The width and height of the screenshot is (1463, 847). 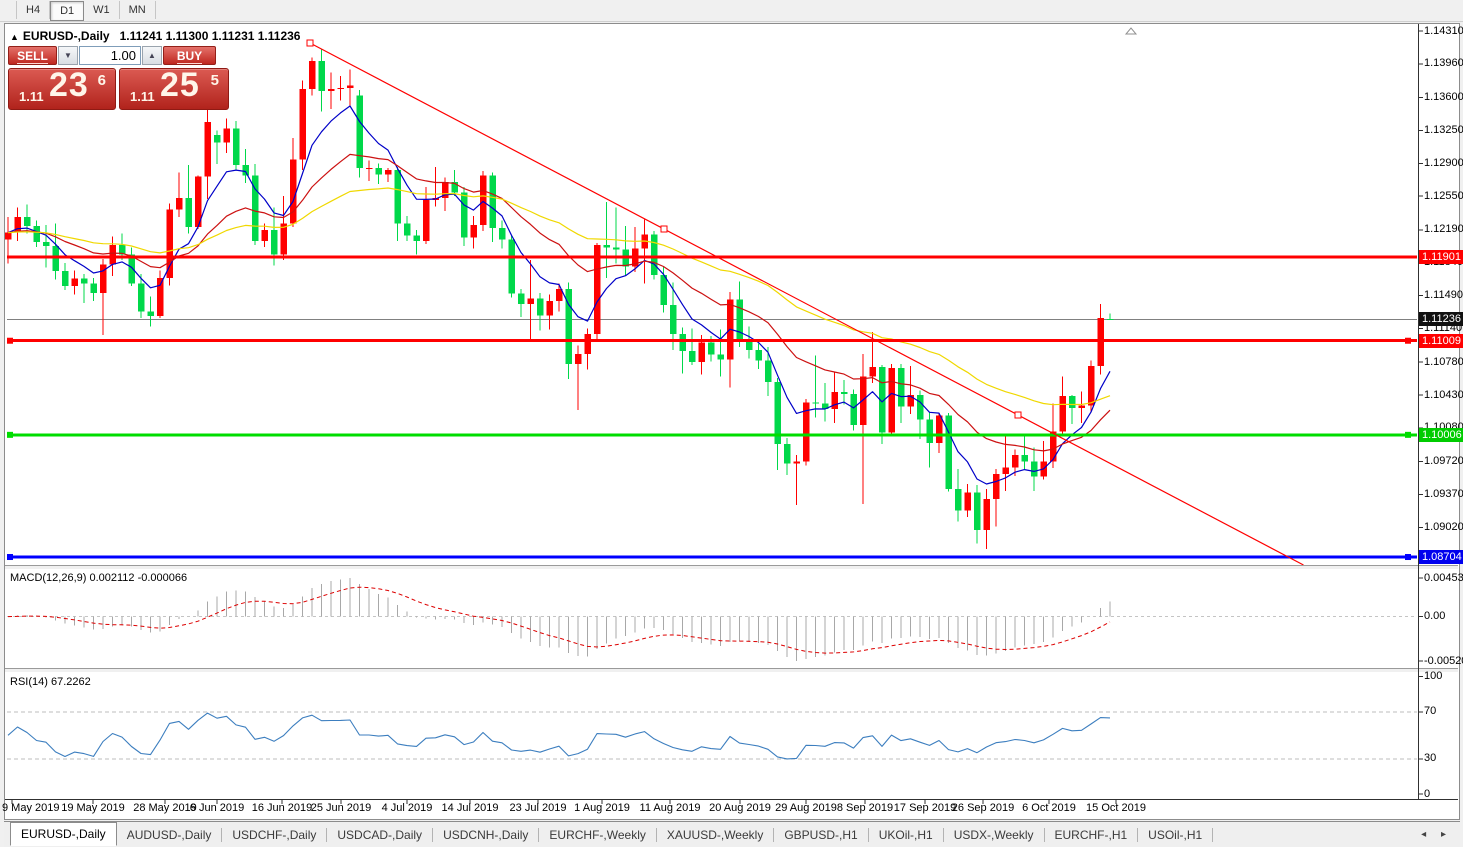 I want to click on price-tag: 1.11236, so click(x=1441, y=319).